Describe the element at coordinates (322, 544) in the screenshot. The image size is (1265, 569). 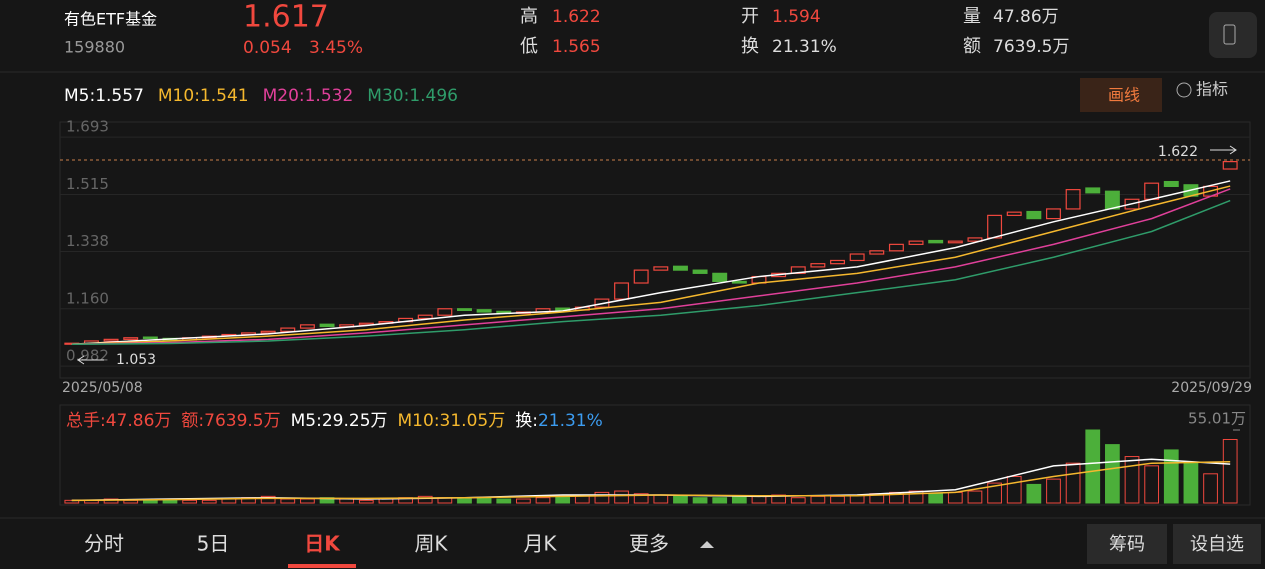
I see `tab: 日K` at that location.